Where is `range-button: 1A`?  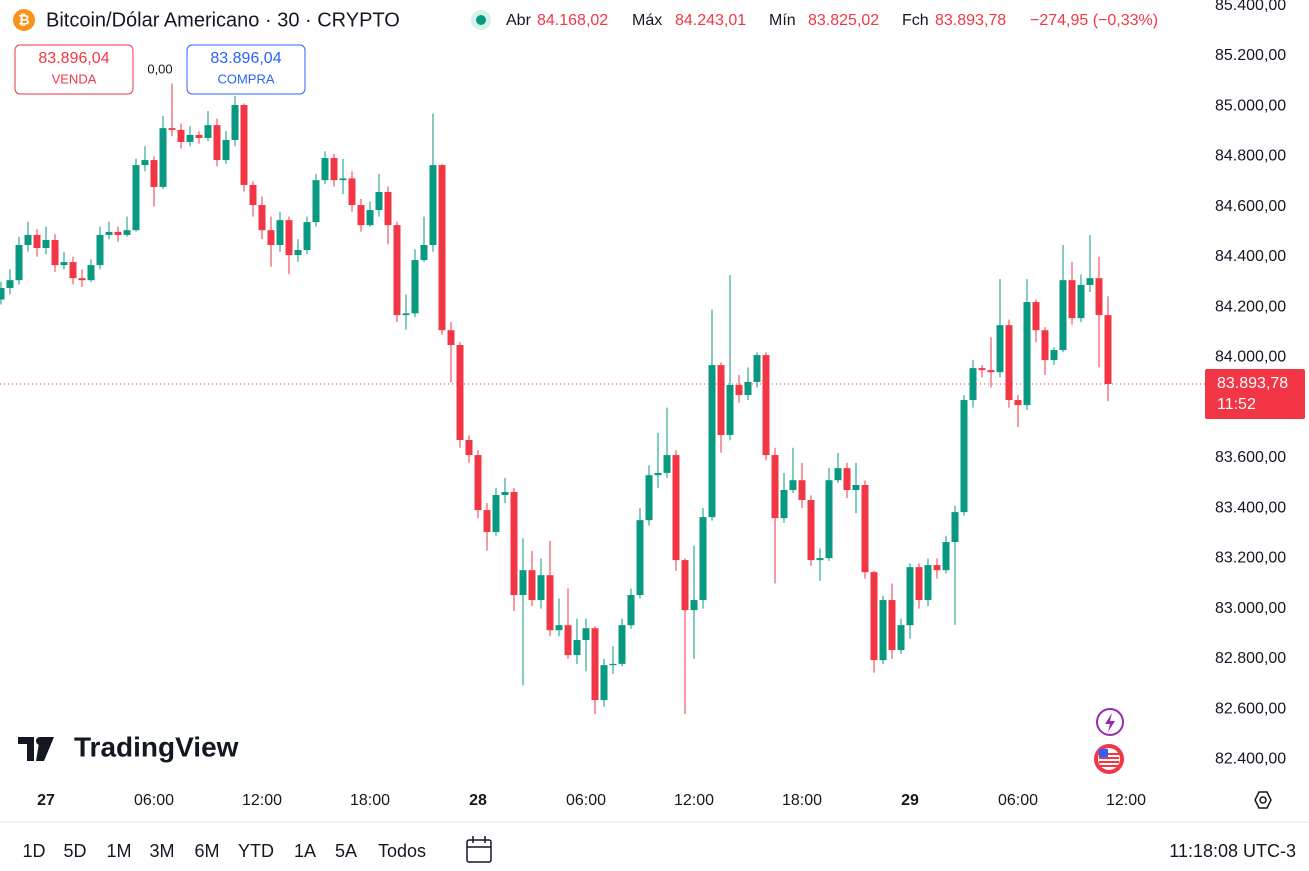
range-button: 1A is located at coordinates (305, 851).